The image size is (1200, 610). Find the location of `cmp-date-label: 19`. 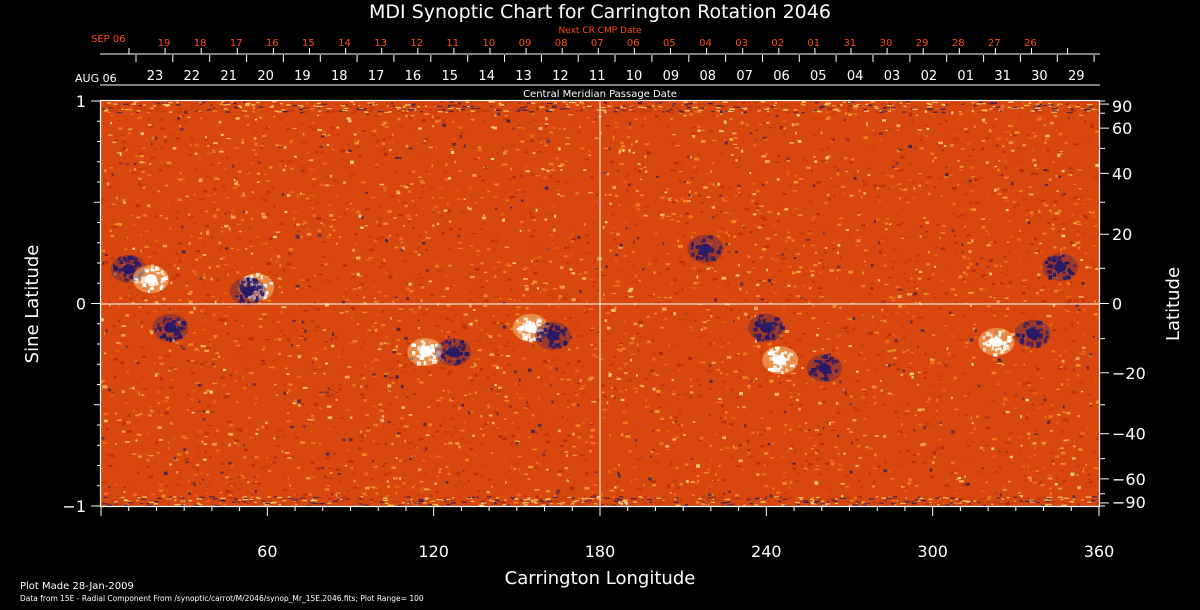

cmp-date-label: 19 is located at coordinates (302, 76).